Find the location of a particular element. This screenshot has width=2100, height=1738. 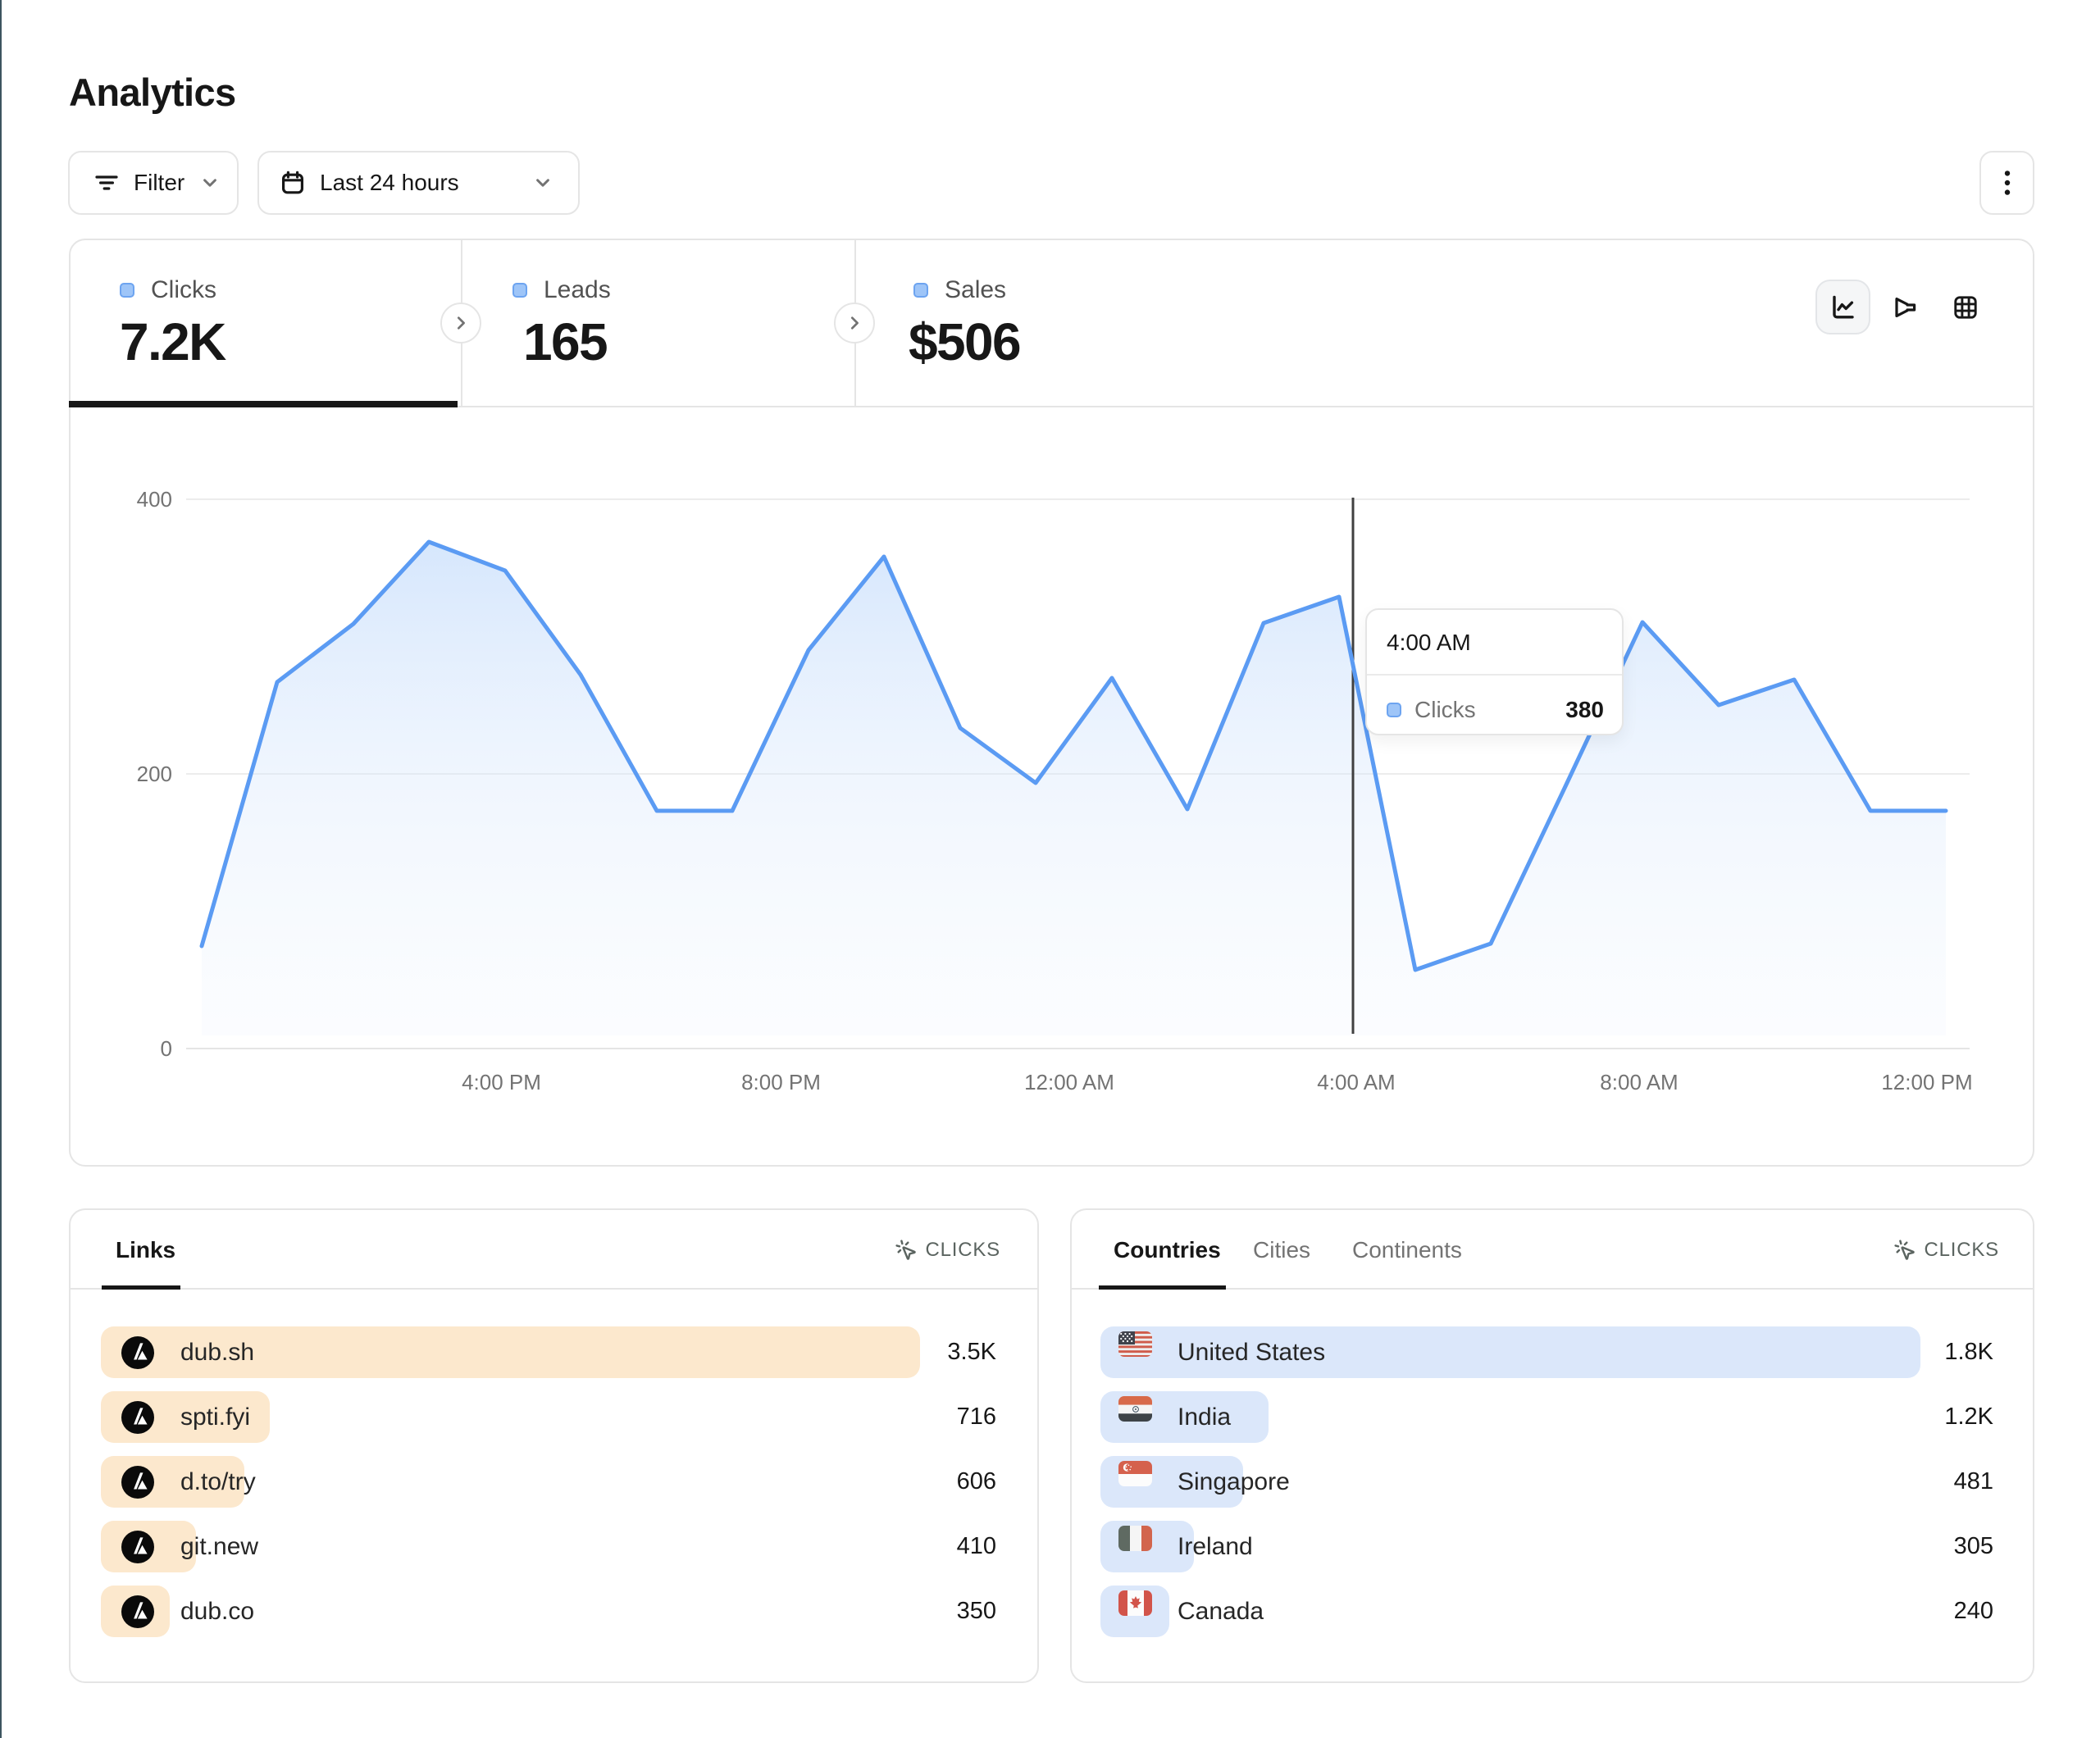

svg-text: 12:00 AM is located at coordinates (1069, 1082).